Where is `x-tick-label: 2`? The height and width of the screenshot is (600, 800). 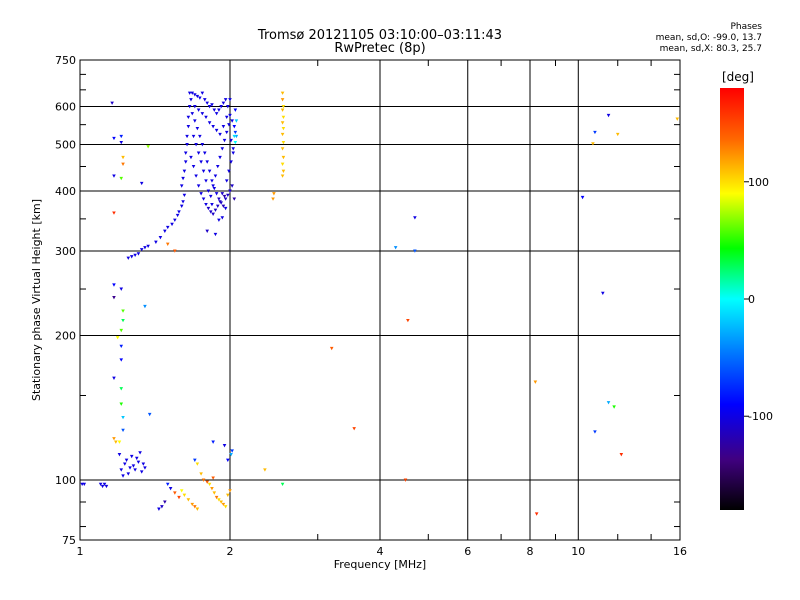 x-tick-label: 2 is located at coordinates (230, 551).